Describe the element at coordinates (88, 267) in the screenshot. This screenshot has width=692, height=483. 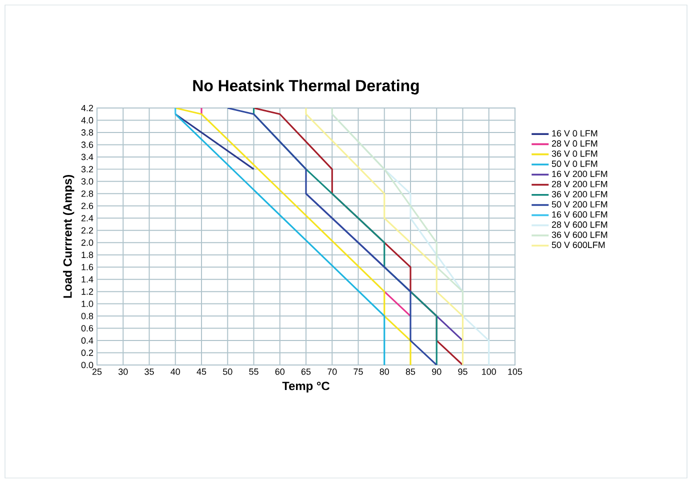
I see `y-tick-label: 1.6` at that location.